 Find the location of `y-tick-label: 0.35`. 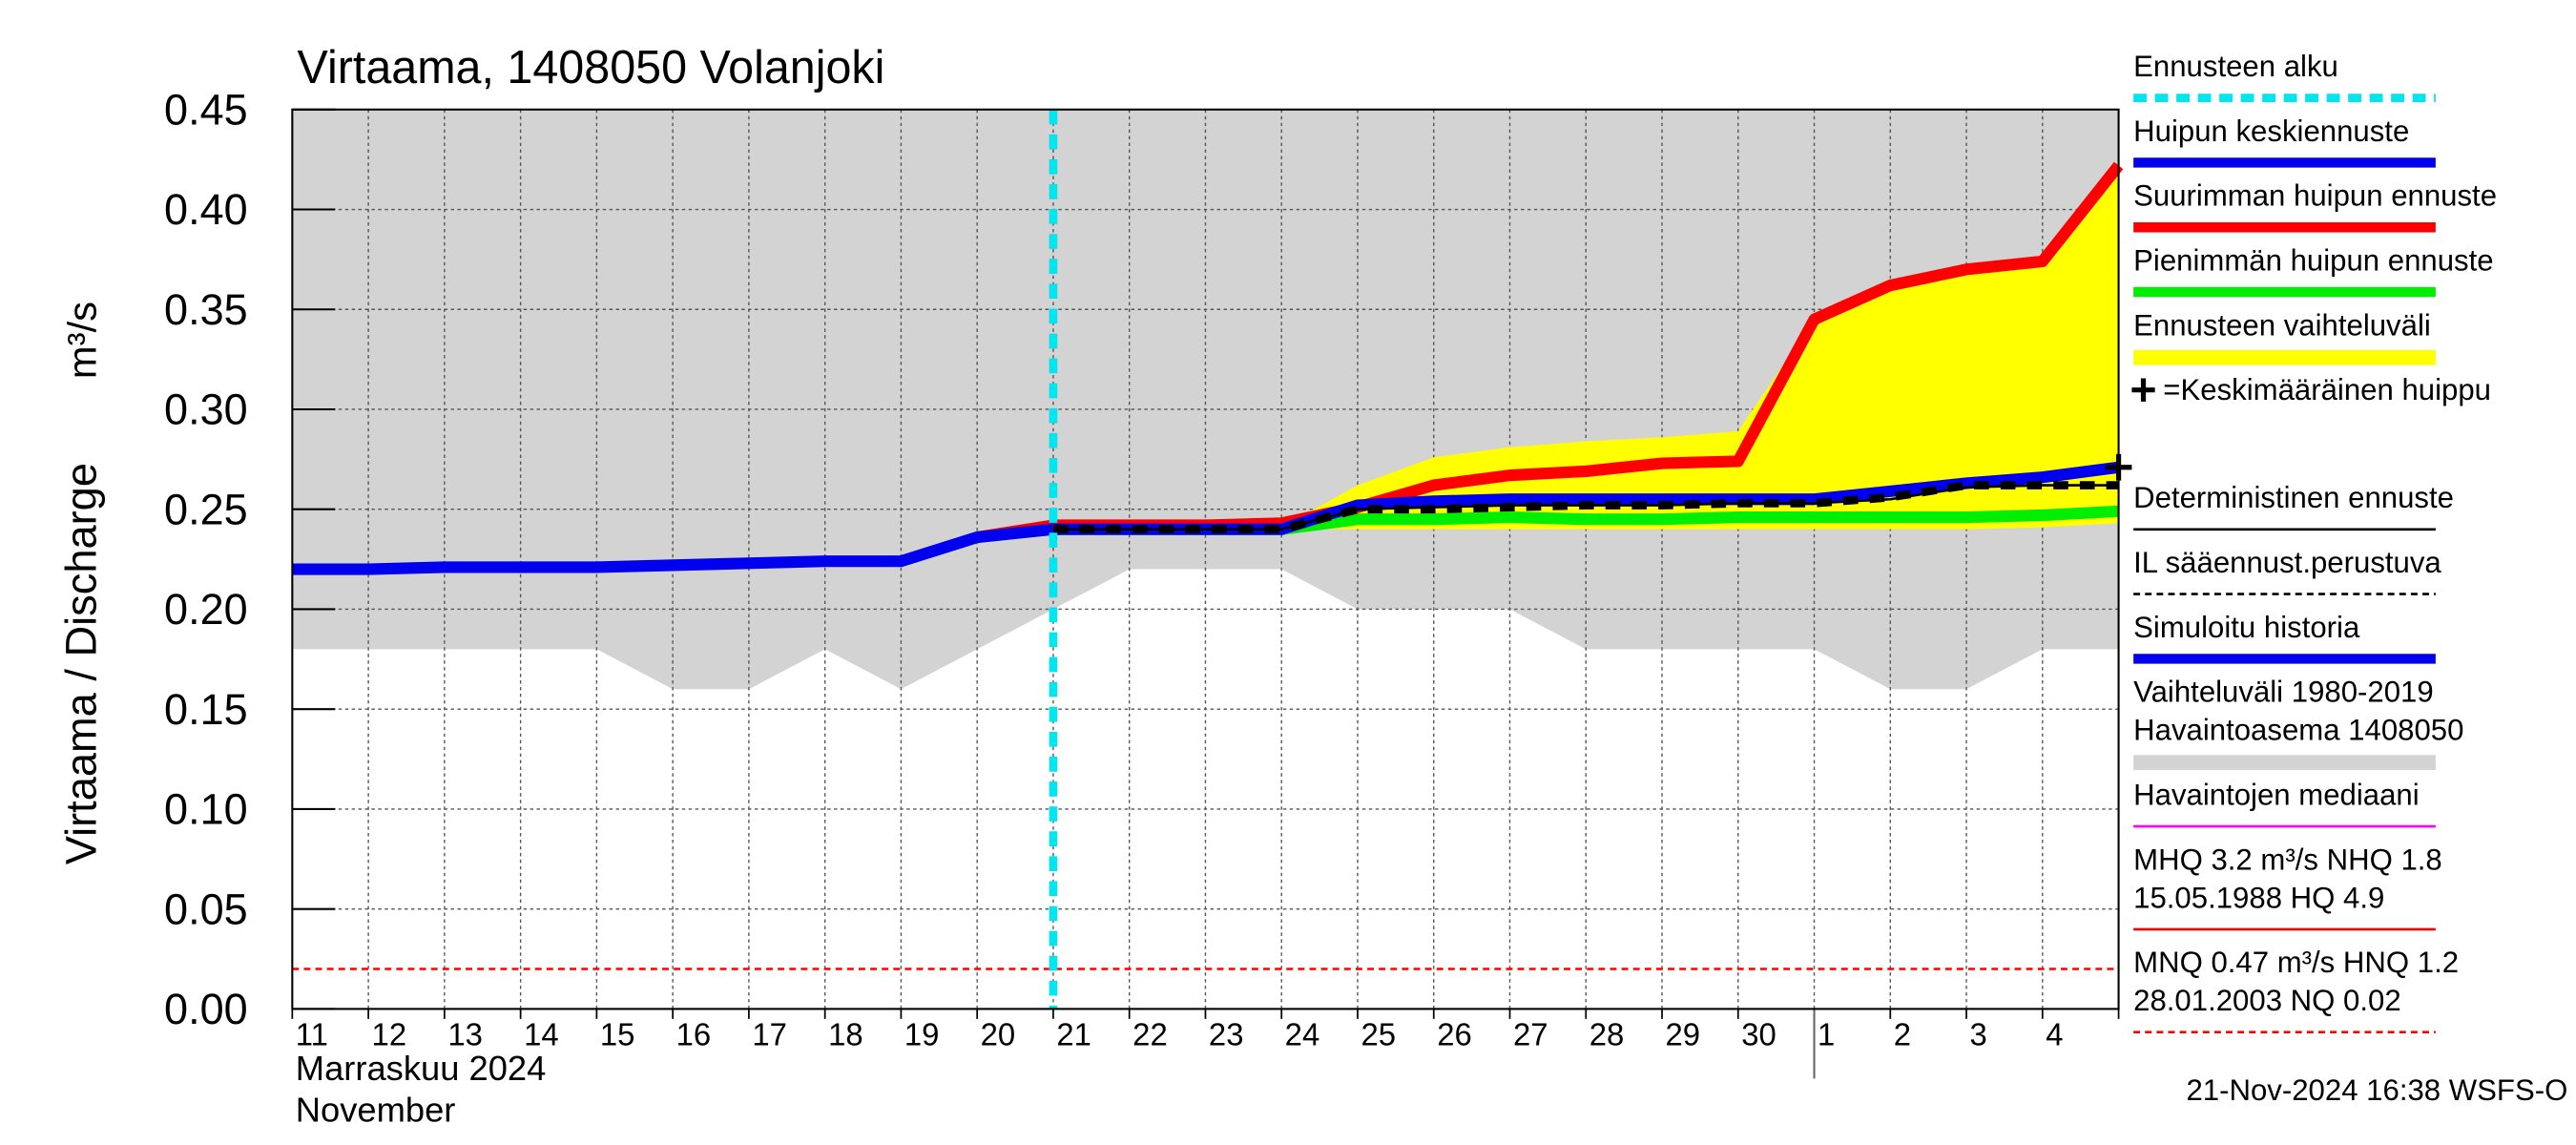

y-tick-label: 0.35 is located at coordinates (206, 310).